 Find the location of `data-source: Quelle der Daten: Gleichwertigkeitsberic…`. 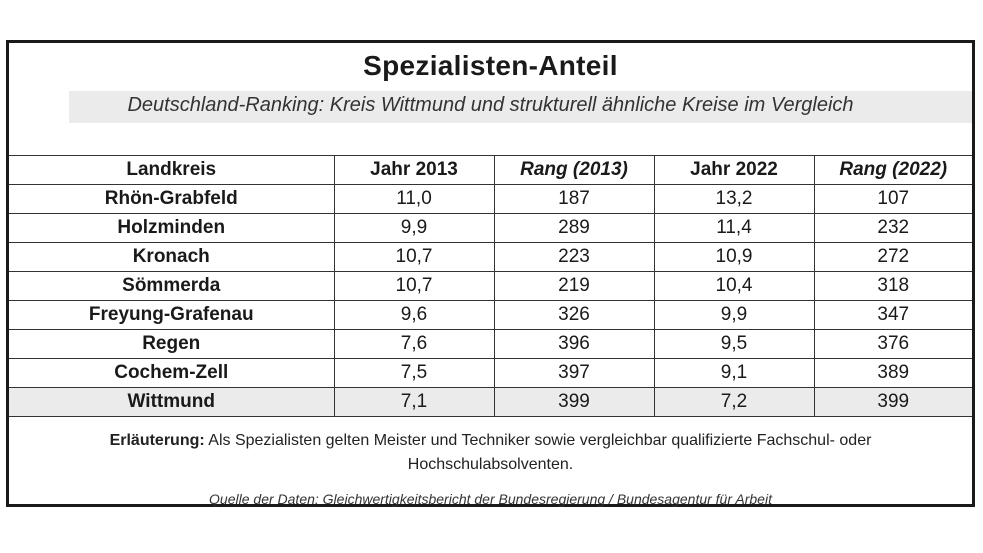

data-source: Quelle der Daten: Gleichwertigkeitsberic… is located at coordinates (490, 499).